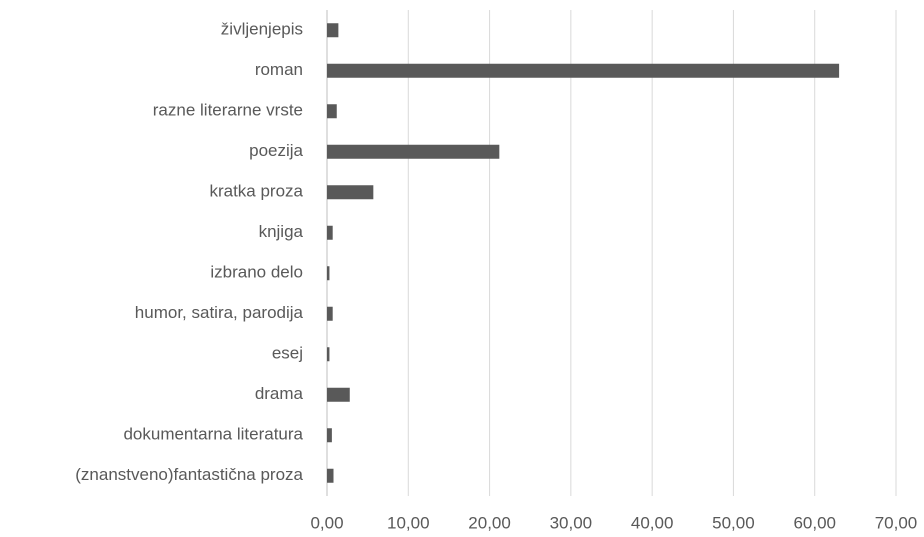  Describe the element at coordinates (814, 522) in the screenshot. I see `x-tick-label: 60,00` at that location.